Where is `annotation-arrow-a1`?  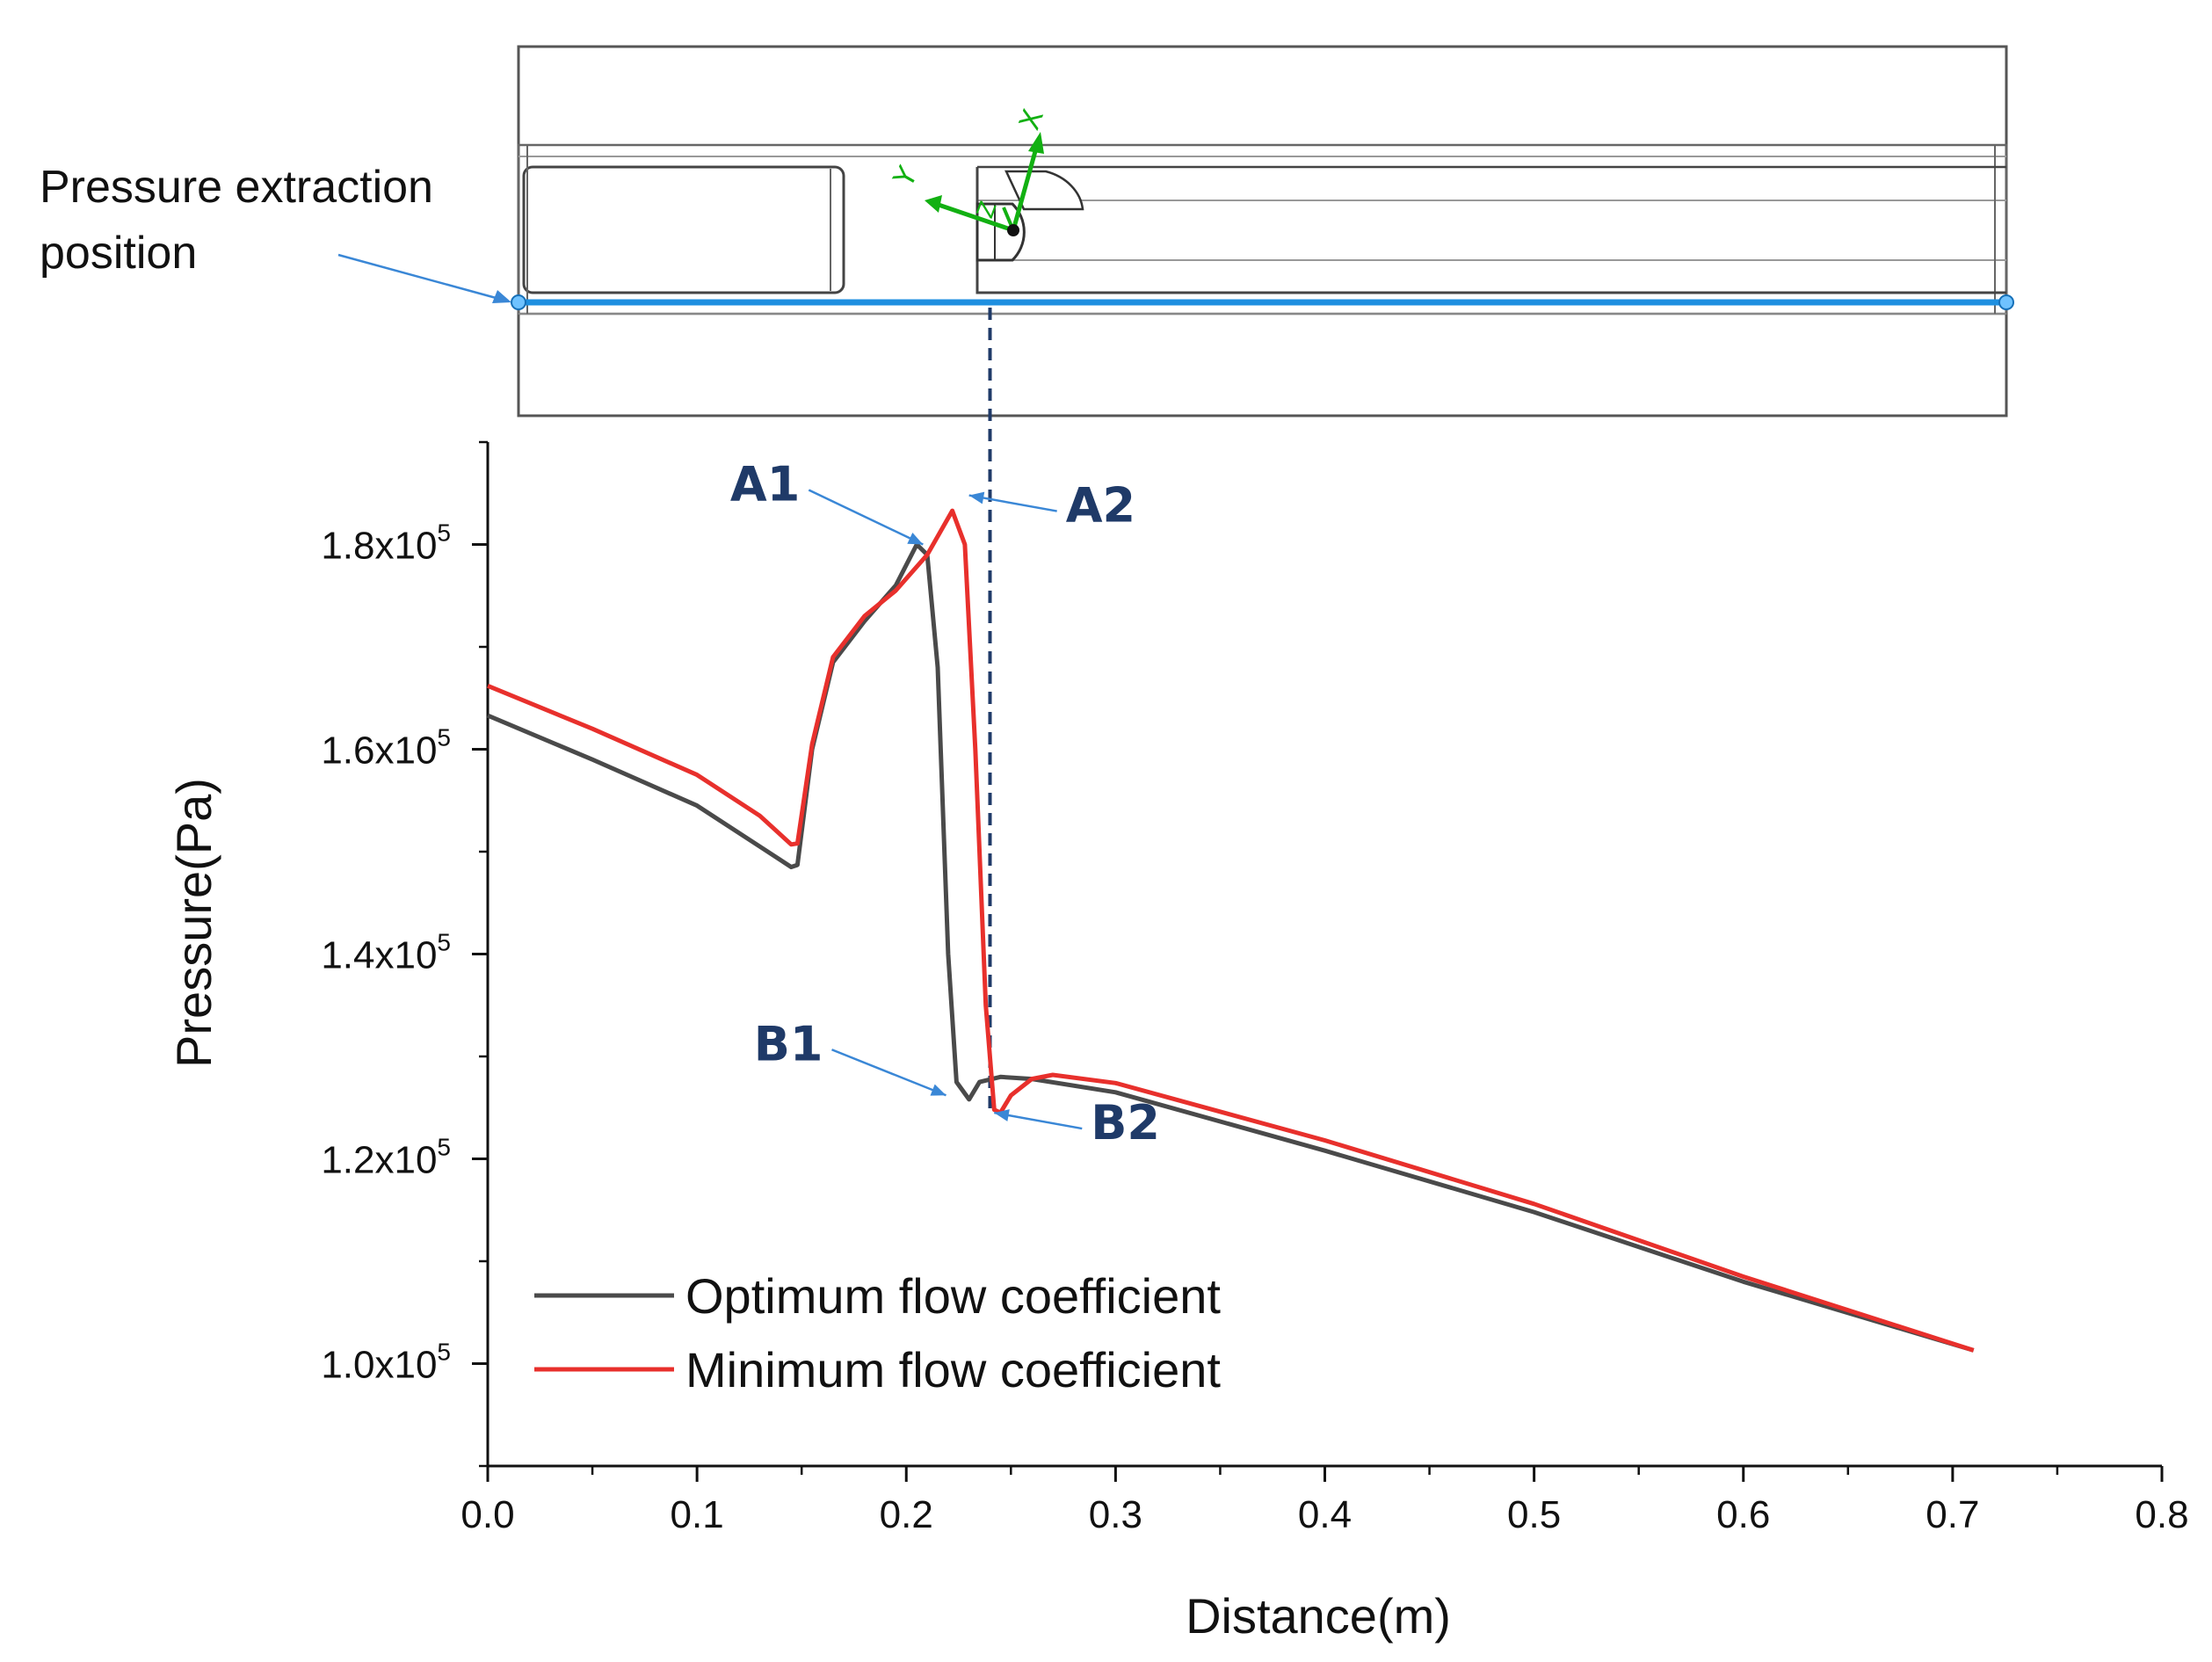
annotation-arrow-a1 is located at coordinates (866, 517).